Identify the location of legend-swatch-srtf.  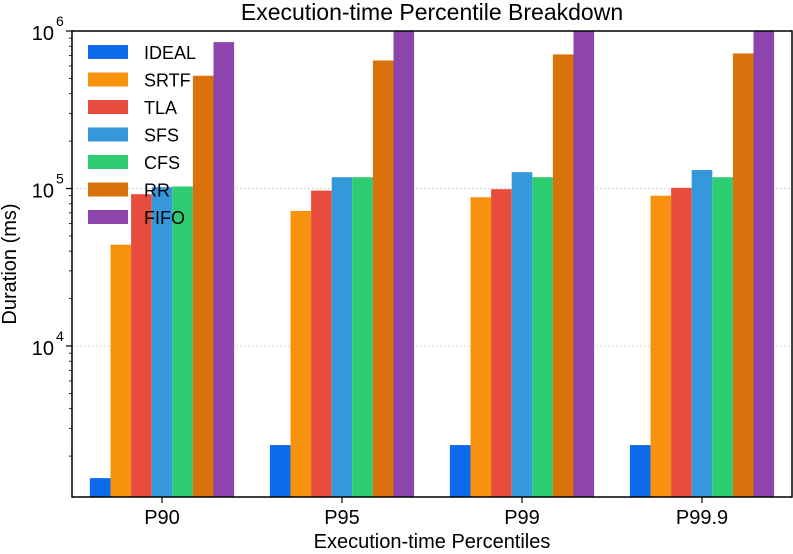
(108, 79).